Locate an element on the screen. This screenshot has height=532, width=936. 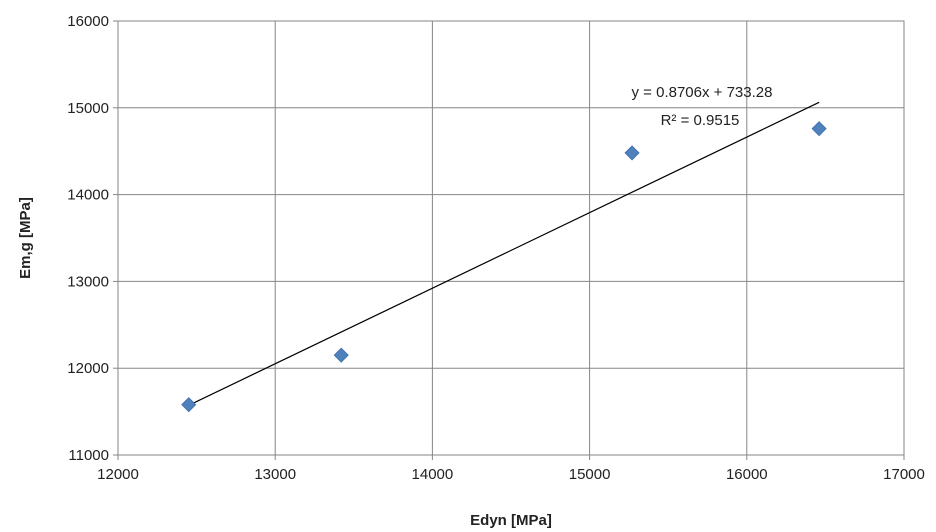
x-tick-label: 16000 is located at coordinates (747, 474).